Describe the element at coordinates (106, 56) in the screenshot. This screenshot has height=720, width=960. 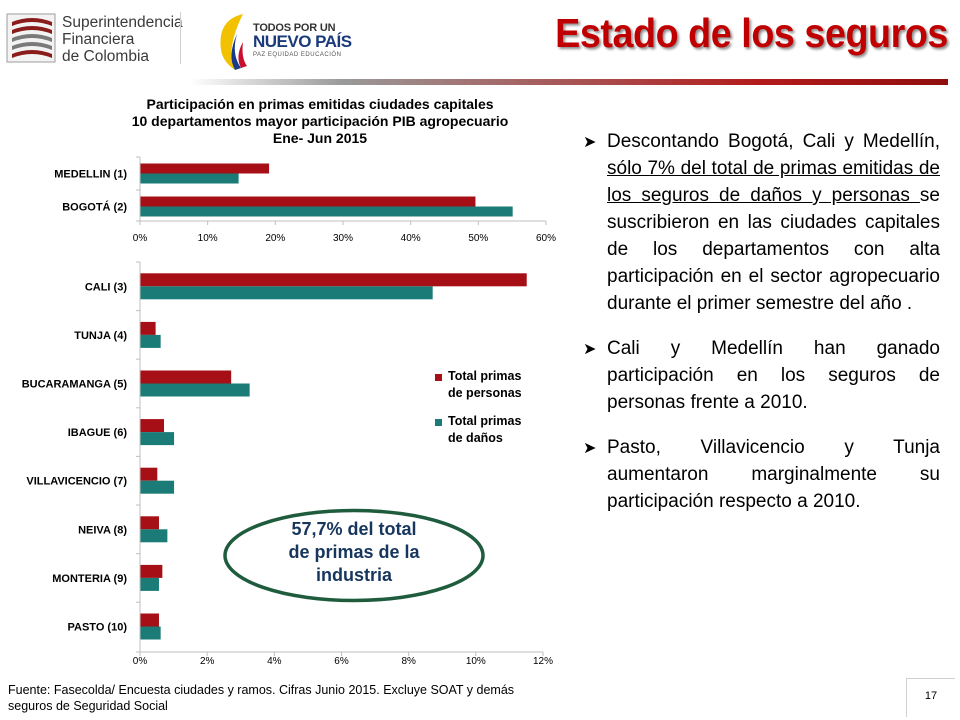
I see `org-name-line-3: de Colombia` at that location.